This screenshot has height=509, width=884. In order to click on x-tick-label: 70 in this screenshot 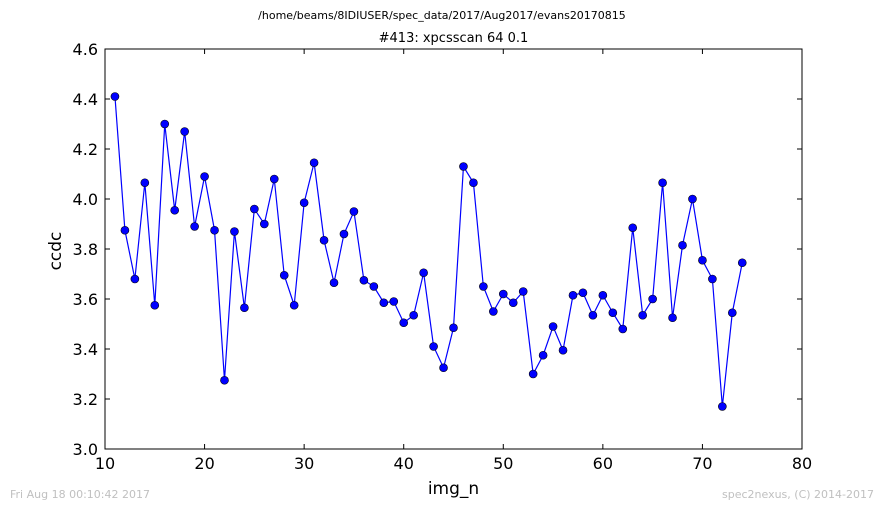, I will do `click(702, 463)`.